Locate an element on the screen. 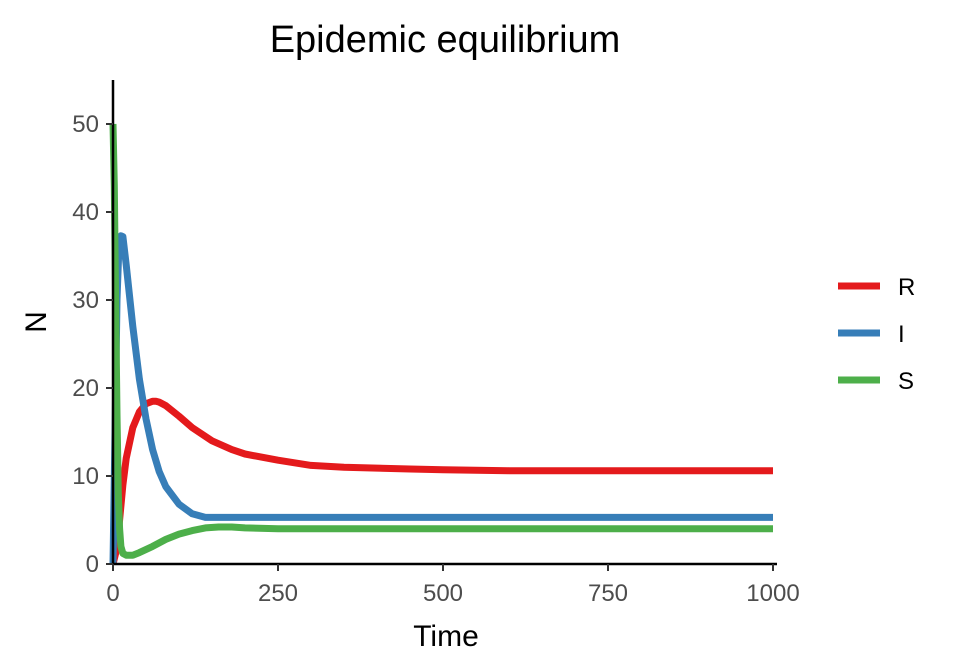 The width and height of the screenshot is (960, 672). y-tick-label: 30 is located at coordinates (85, 300).